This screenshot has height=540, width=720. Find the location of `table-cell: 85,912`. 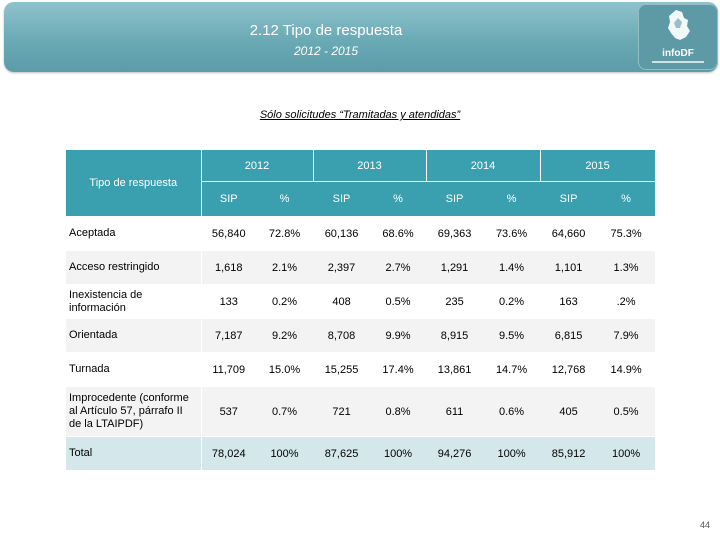

table-cell: 85,912 is located at coordinates (569, 453).